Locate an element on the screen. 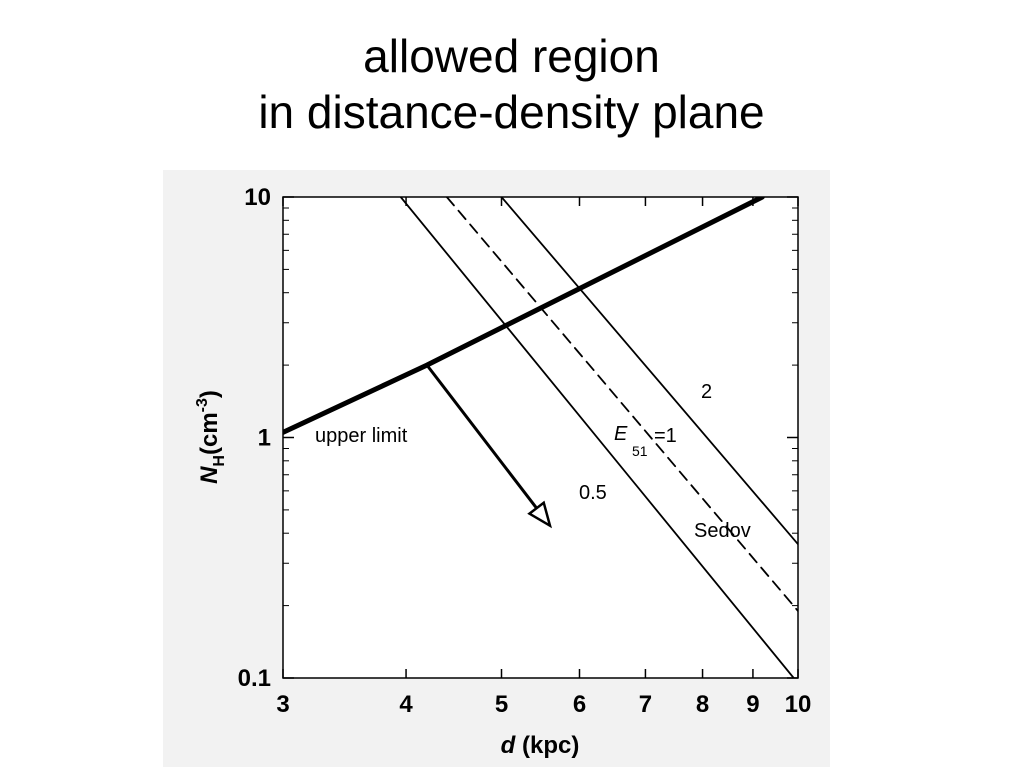 Image resolution: width=1023 pixels, height=767 pixels. title-line-1: allowed region is located at coordinates (511, 56).